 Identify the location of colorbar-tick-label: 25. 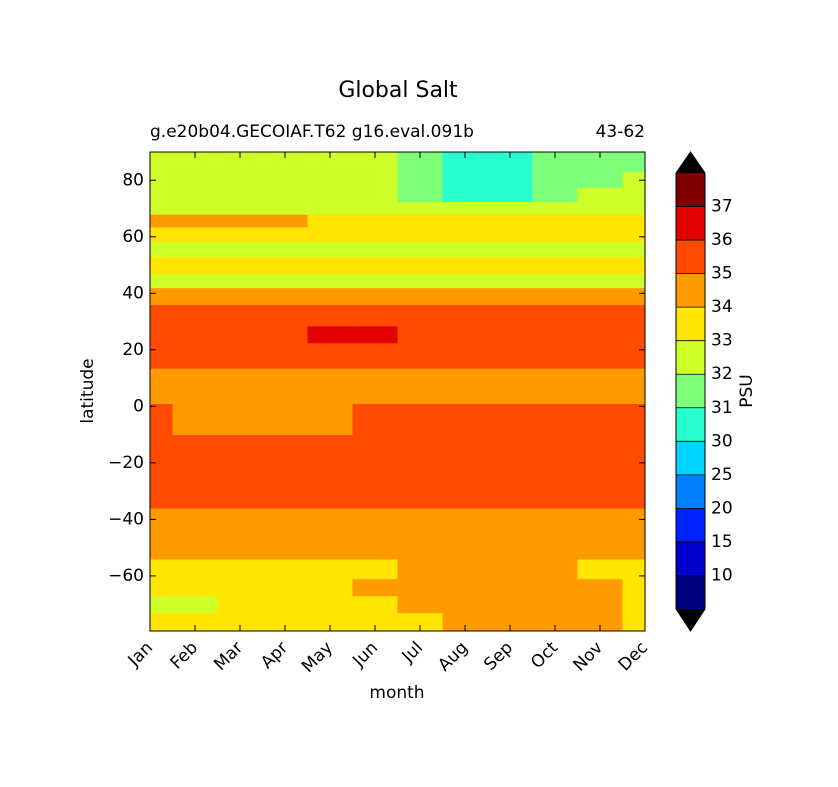
(722, 475).